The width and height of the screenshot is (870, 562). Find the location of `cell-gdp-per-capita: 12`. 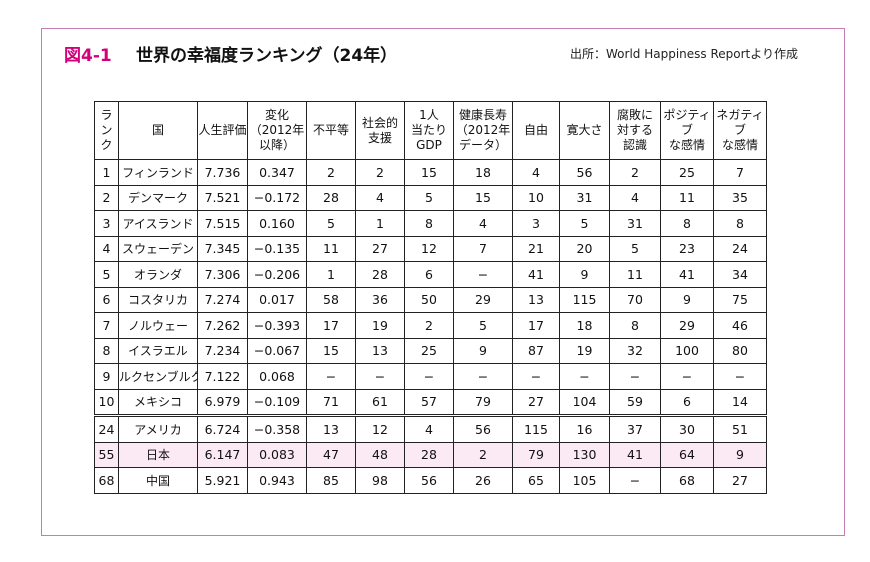

cell-gdp-per-capita: 12 is located at coordinates (429, 248).